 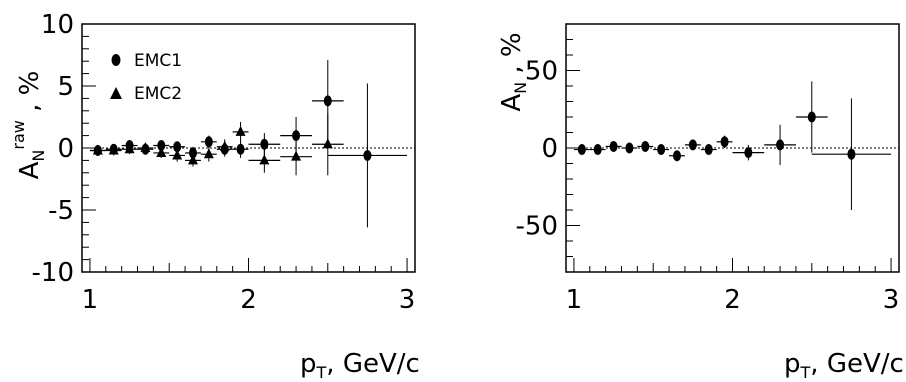 What do you see at coordinates (732, 145) in the screenshot?
I see `data-points` at bounding box center [732, 145].